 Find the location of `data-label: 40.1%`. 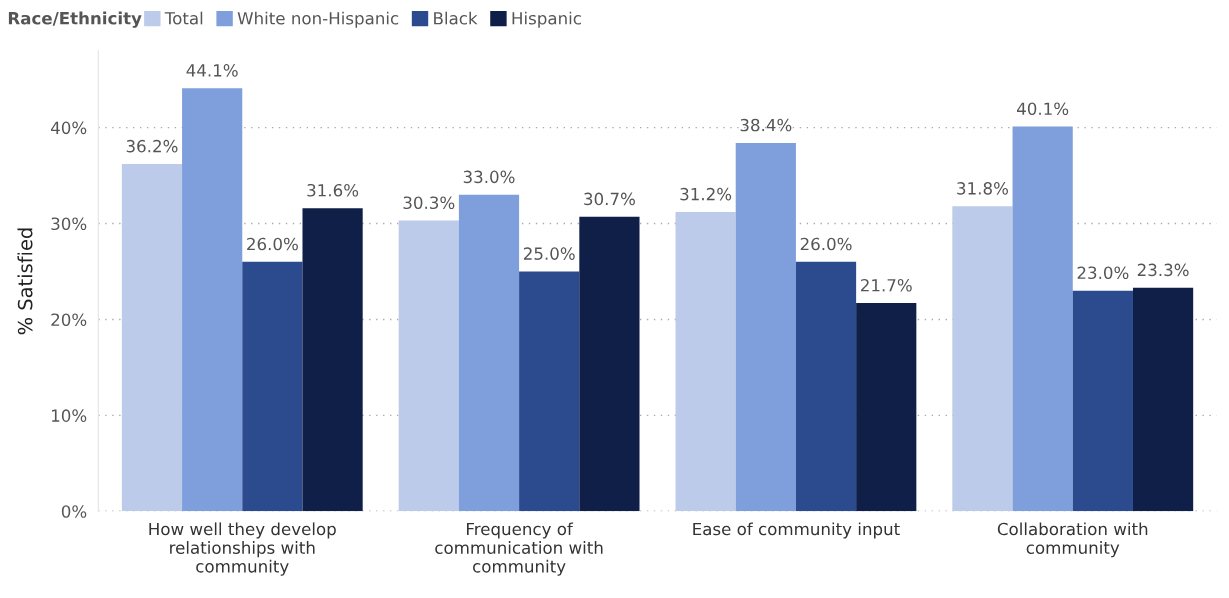

data-label: 40.1% is located at coordinates (1043, 109).